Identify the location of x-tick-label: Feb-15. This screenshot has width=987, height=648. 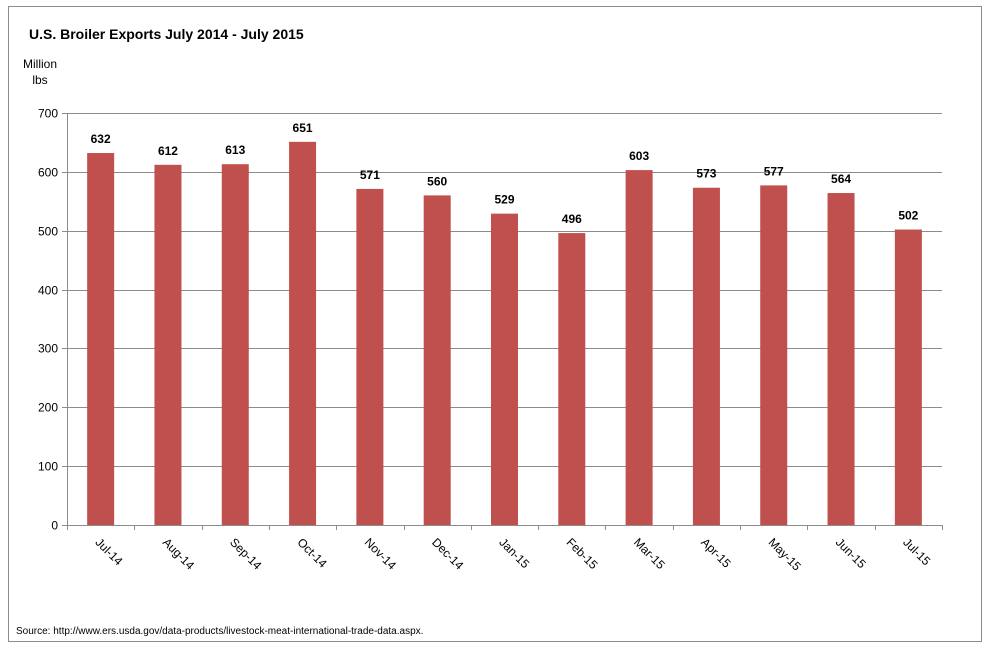
(582, 553).